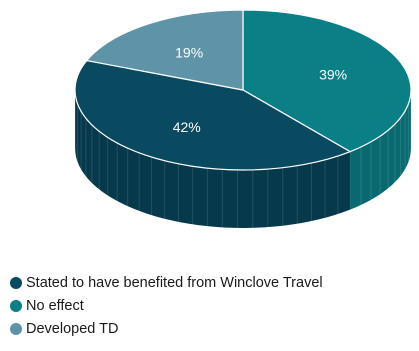  I want to click on legend-item-developed-td: Developed TD, so click(166, 328).